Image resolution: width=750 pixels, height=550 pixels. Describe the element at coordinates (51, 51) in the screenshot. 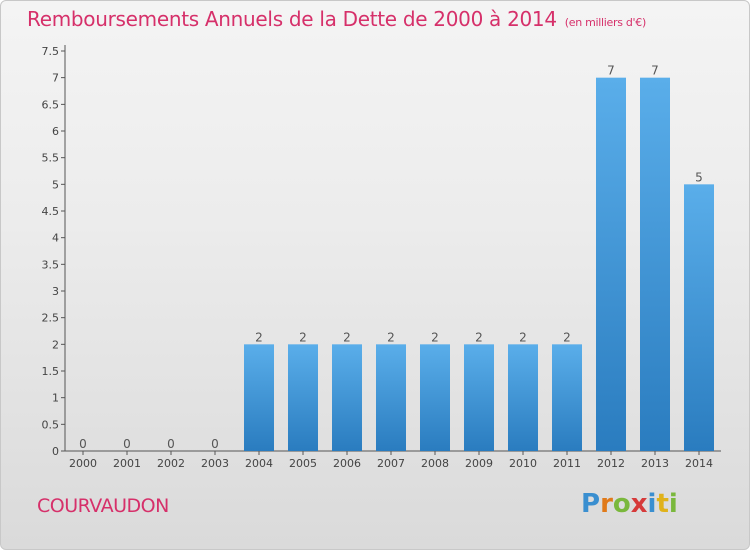

I see `y-tick-label: 7.5` at that location.